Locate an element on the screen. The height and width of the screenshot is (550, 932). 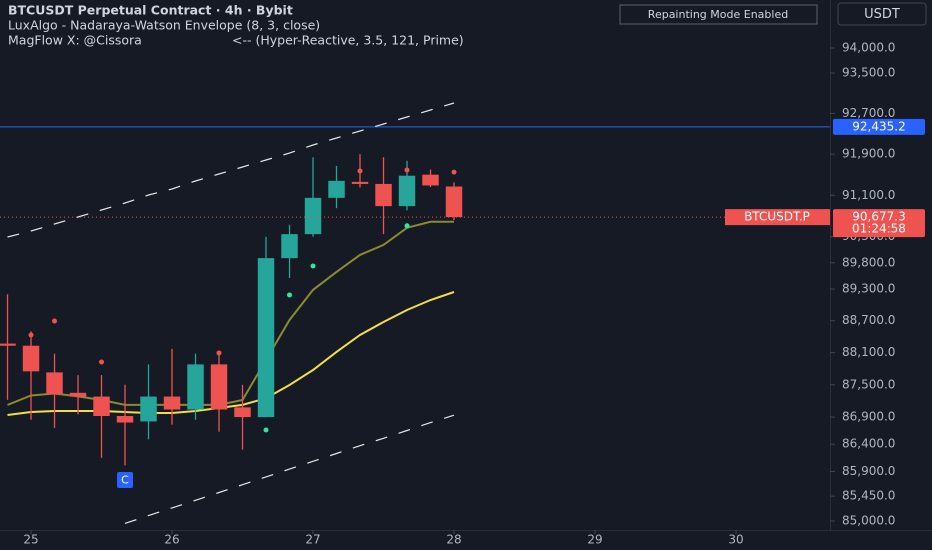
badge: Repainting Mode Enabled is located at coordinates (718, 14).